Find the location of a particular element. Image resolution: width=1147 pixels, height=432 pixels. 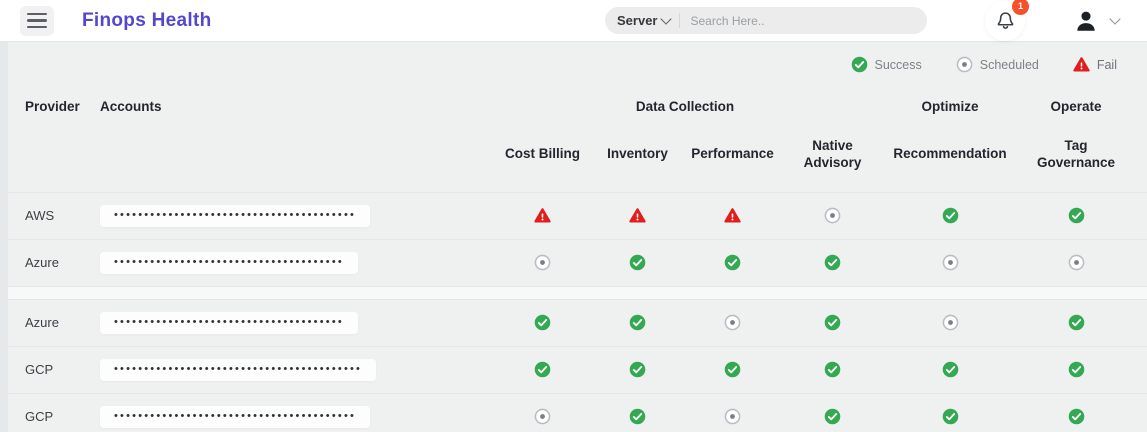

hamburger-menu-icon is located at coordinates (37, 20).